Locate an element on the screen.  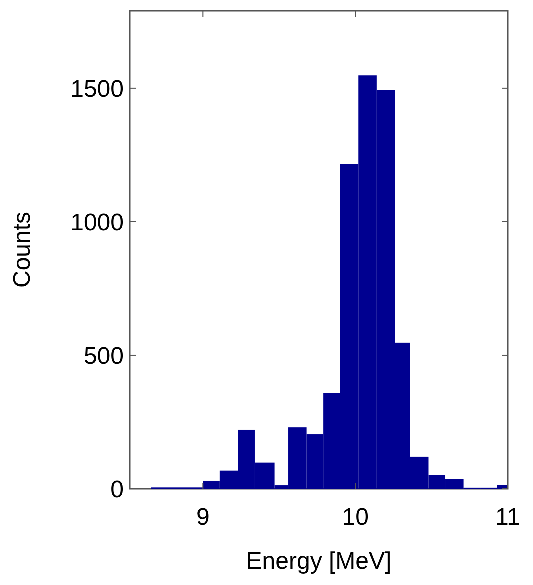
x-tick-label: 9 is located at coordinates (203, 517).